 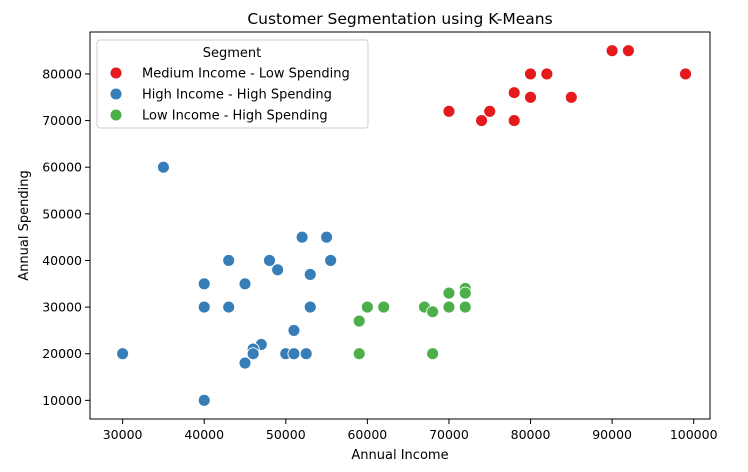 I want to click on legend-label: High Income - High Spending, so click(x=237, y=95).